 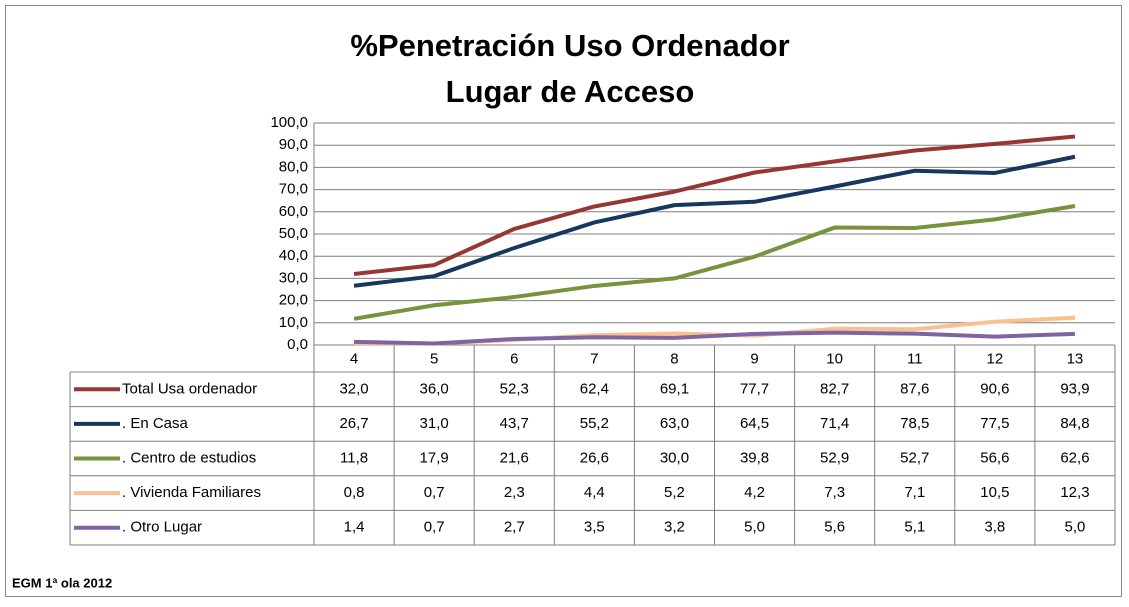 I want to click on table-cell: 82,7, so click(x=834, y=388).